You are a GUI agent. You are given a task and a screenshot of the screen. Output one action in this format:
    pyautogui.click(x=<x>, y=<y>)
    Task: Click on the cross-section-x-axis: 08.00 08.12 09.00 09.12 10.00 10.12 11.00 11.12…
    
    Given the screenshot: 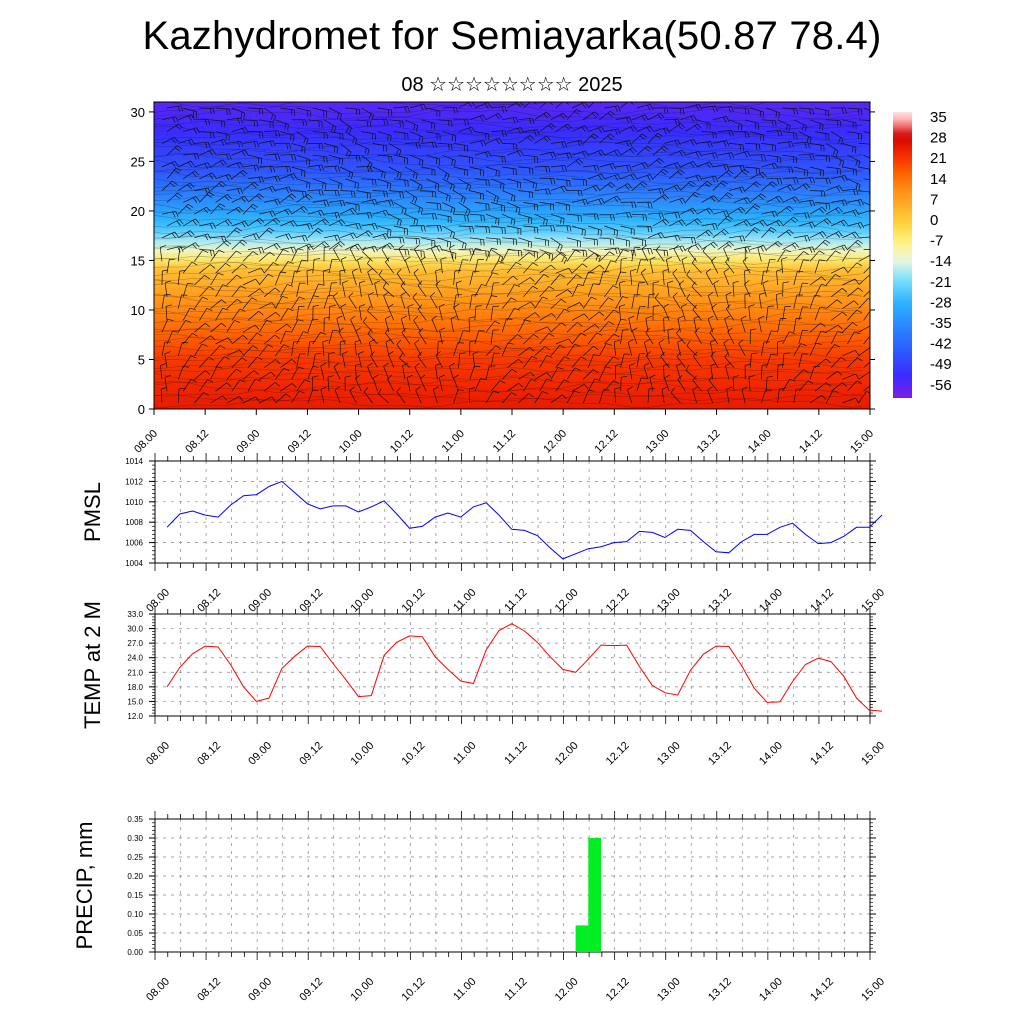 What is the action you would take?
    pyautogui.click(x=504, y=432)
    